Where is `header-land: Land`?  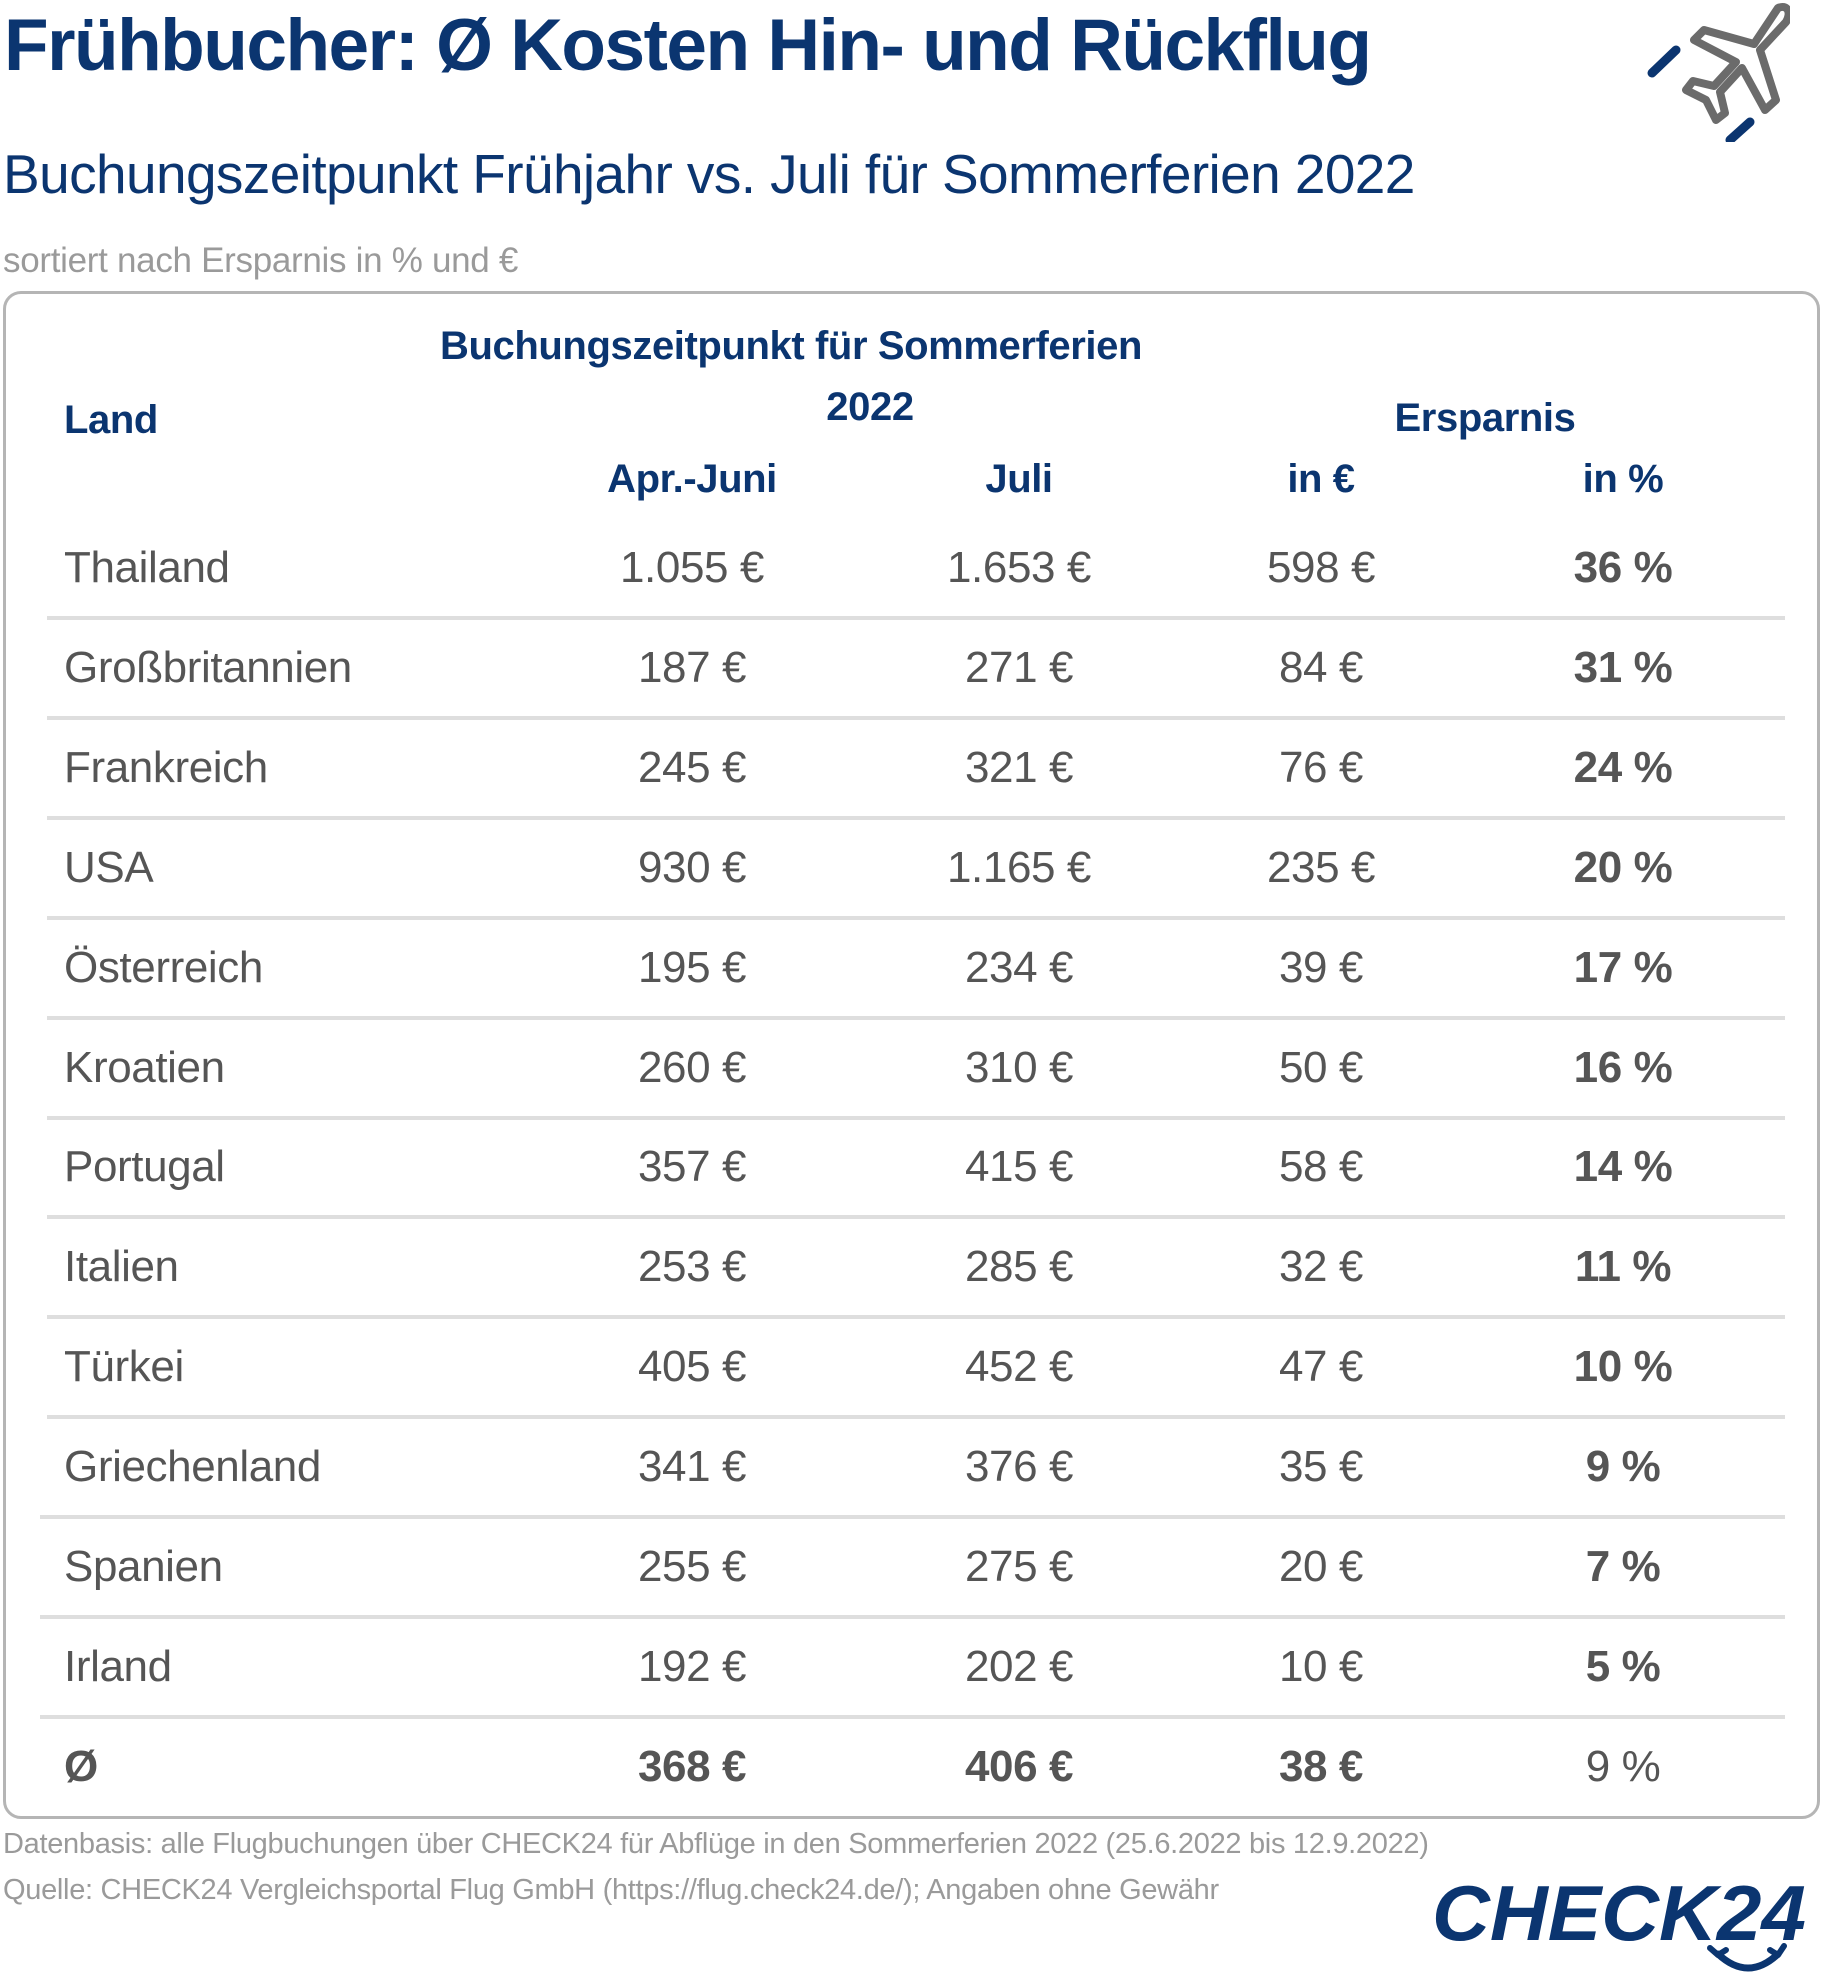 header-land: Land is located at coordinates (111, 420).